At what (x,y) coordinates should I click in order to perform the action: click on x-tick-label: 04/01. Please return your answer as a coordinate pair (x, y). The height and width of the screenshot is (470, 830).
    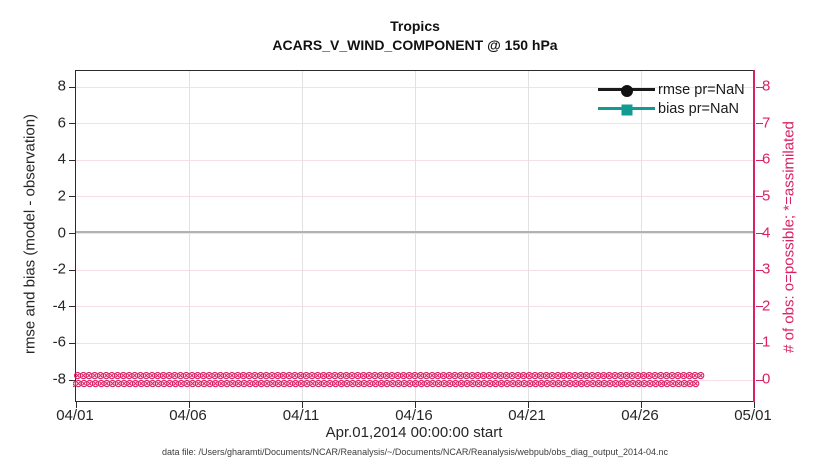
    Looking at the image, I should click on (75, 415).